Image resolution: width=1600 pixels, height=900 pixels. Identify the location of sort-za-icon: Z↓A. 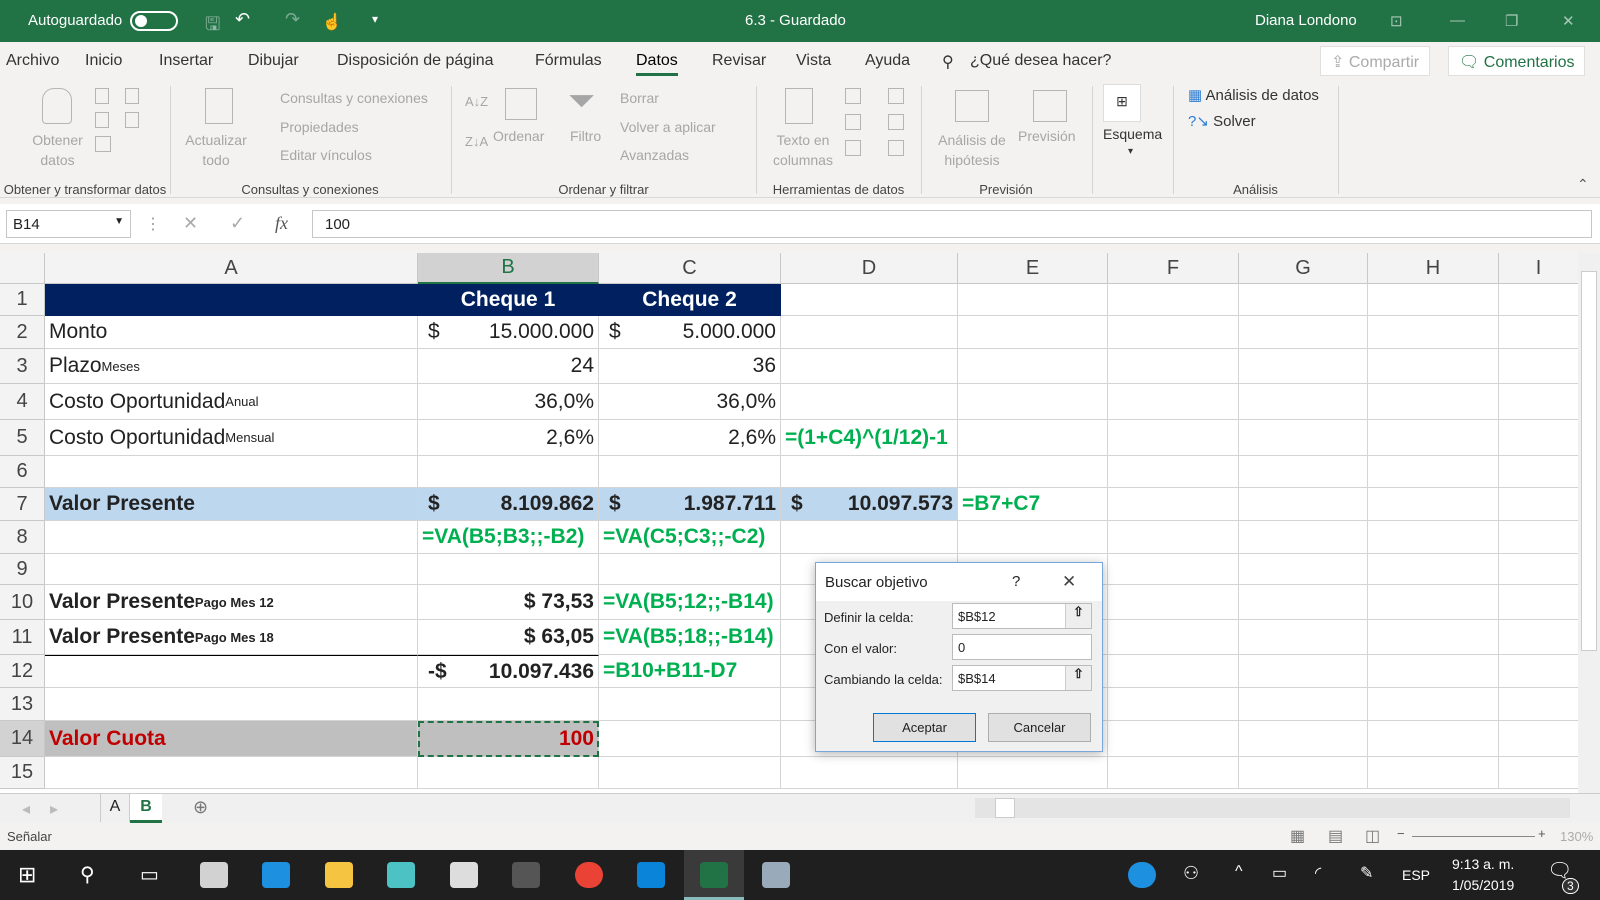
(477, 141).